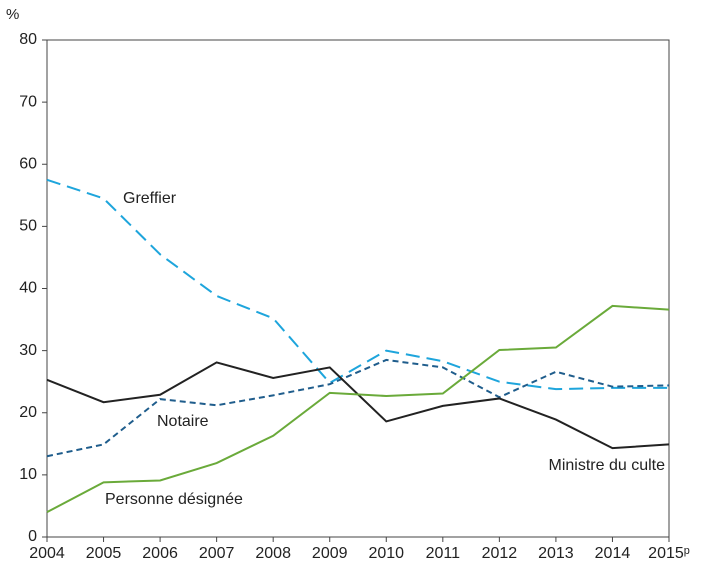 This screenshot has height=569, width=704. Describe the element at coordinates (174, 499) in the screenshot. I see `series-label: Personne désignée` at that location.